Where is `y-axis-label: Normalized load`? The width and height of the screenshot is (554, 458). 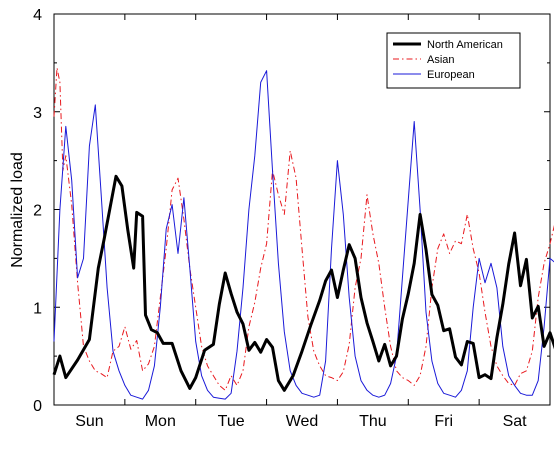
y-axis-label: Normalized load is located at coordinates (17, 210).